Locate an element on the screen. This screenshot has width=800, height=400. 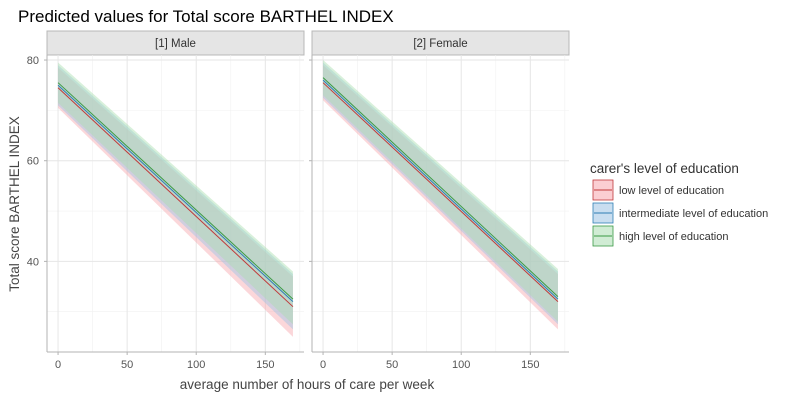
legend-title: carer's level of education is located at coordinates (664, 168).